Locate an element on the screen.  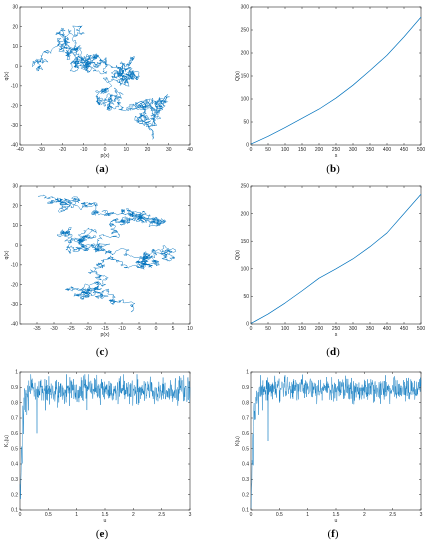
y-tick-label: 1 is located at coordinates (247, 373).